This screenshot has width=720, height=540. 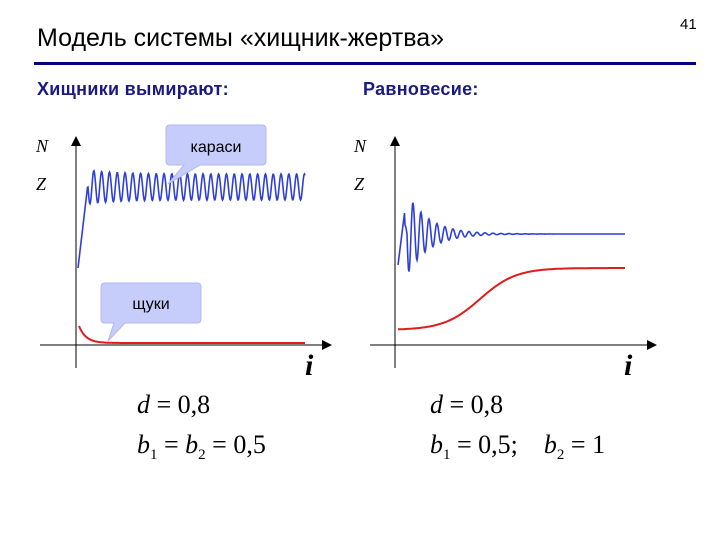 I want to click on callout-karasi: караси, so click(x=216, y=154).